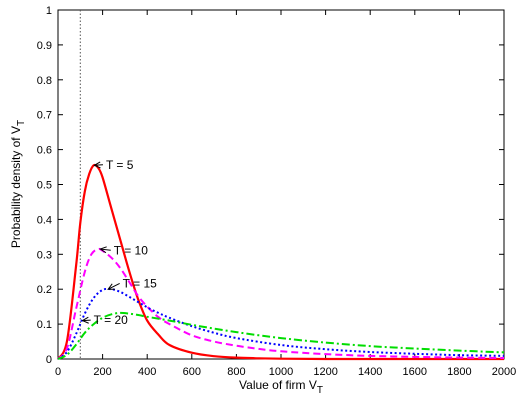 This screenshot has width=520, height=404. What do you see at coordinates (131, 250) in the screenshot?
I see `annotation-label-2: T = 10` at bounding box center [131, 250].